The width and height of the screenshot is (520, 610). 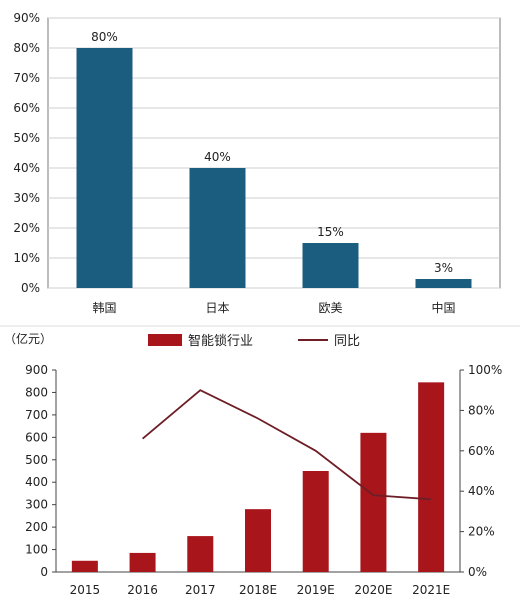 I want to click on data-label: 40%, so click(x=217, y=157).